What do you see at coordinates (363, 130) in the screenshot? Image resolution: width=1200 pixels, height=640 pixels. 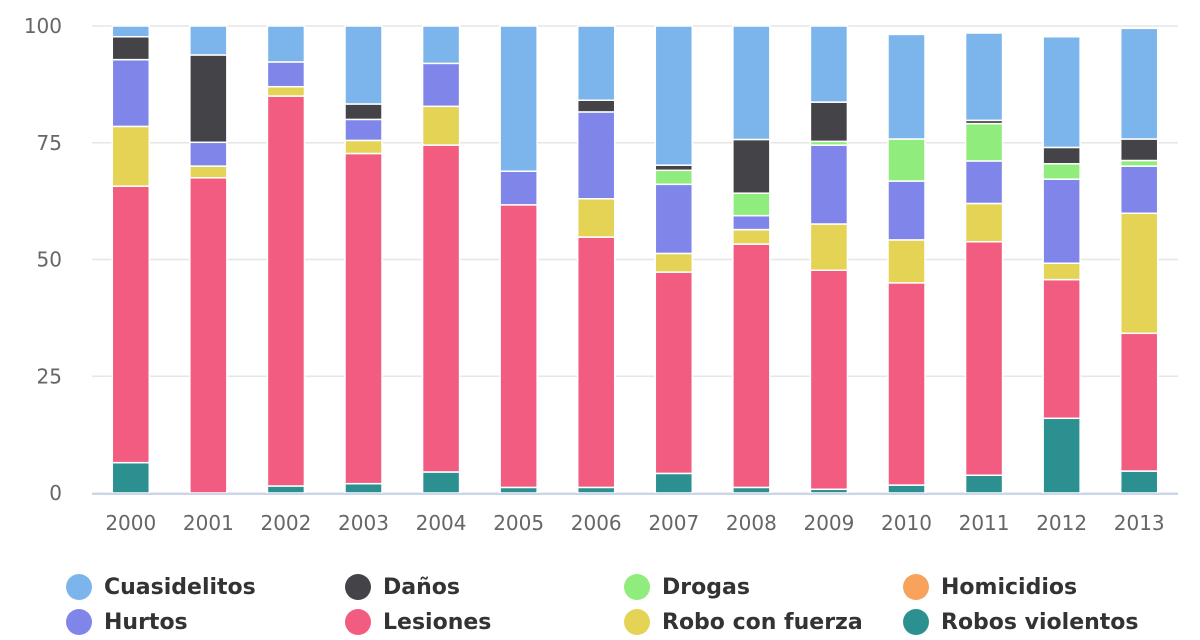 I see `bar-segment-hurtos-2003` at bounding box center [363, 130].